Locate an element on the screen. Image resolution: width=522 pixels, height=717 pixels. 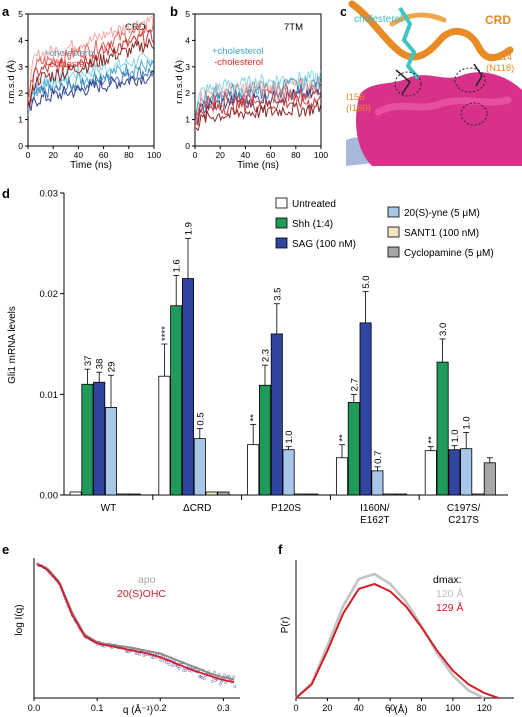
legend-ohc-e: 20(S)OHC is located at coordinates (141, 594).